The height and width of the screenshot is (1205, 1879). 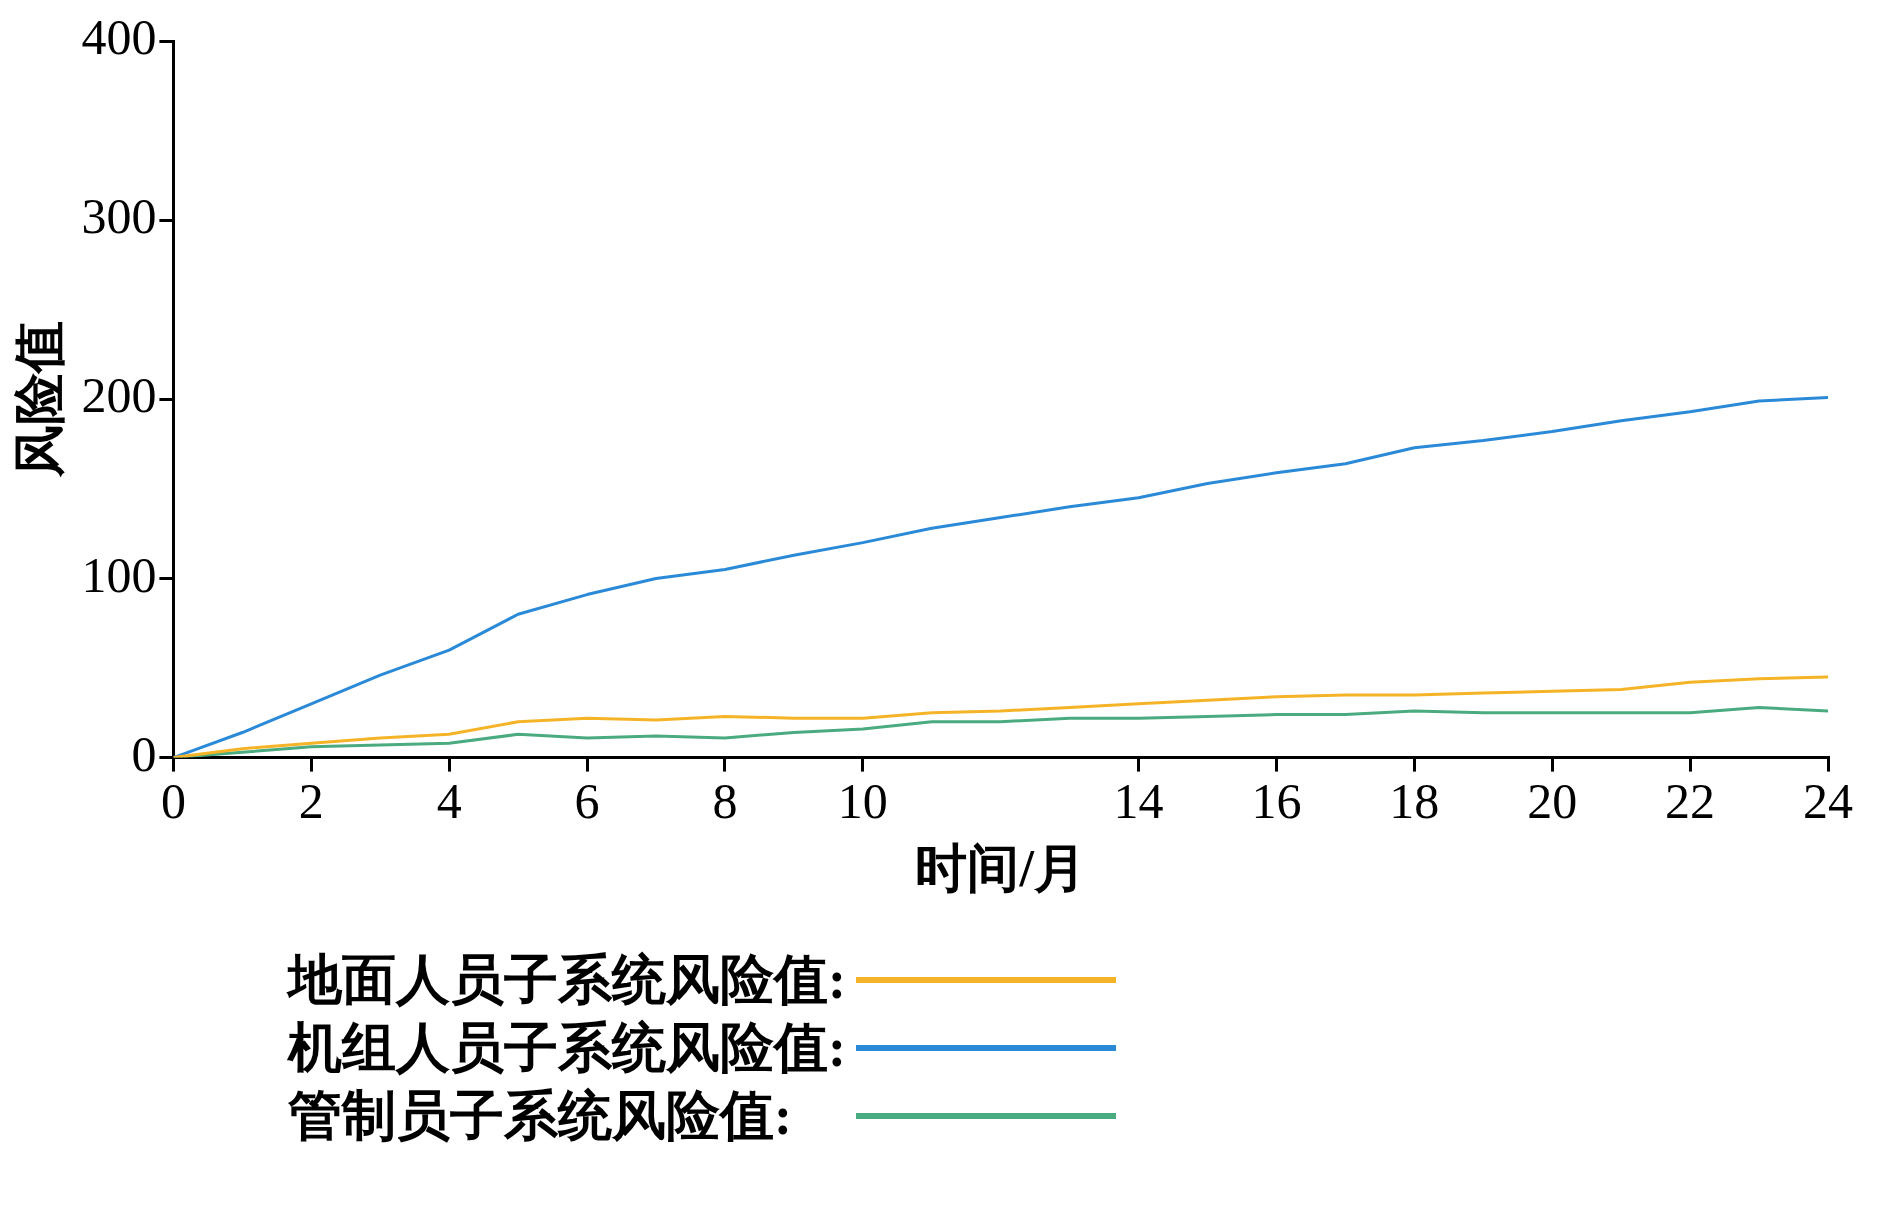 What do you see at coordinates (1276, 800) in the screenshot?
I see `x-tick-label: 16` at bounding box center [1276, 800].